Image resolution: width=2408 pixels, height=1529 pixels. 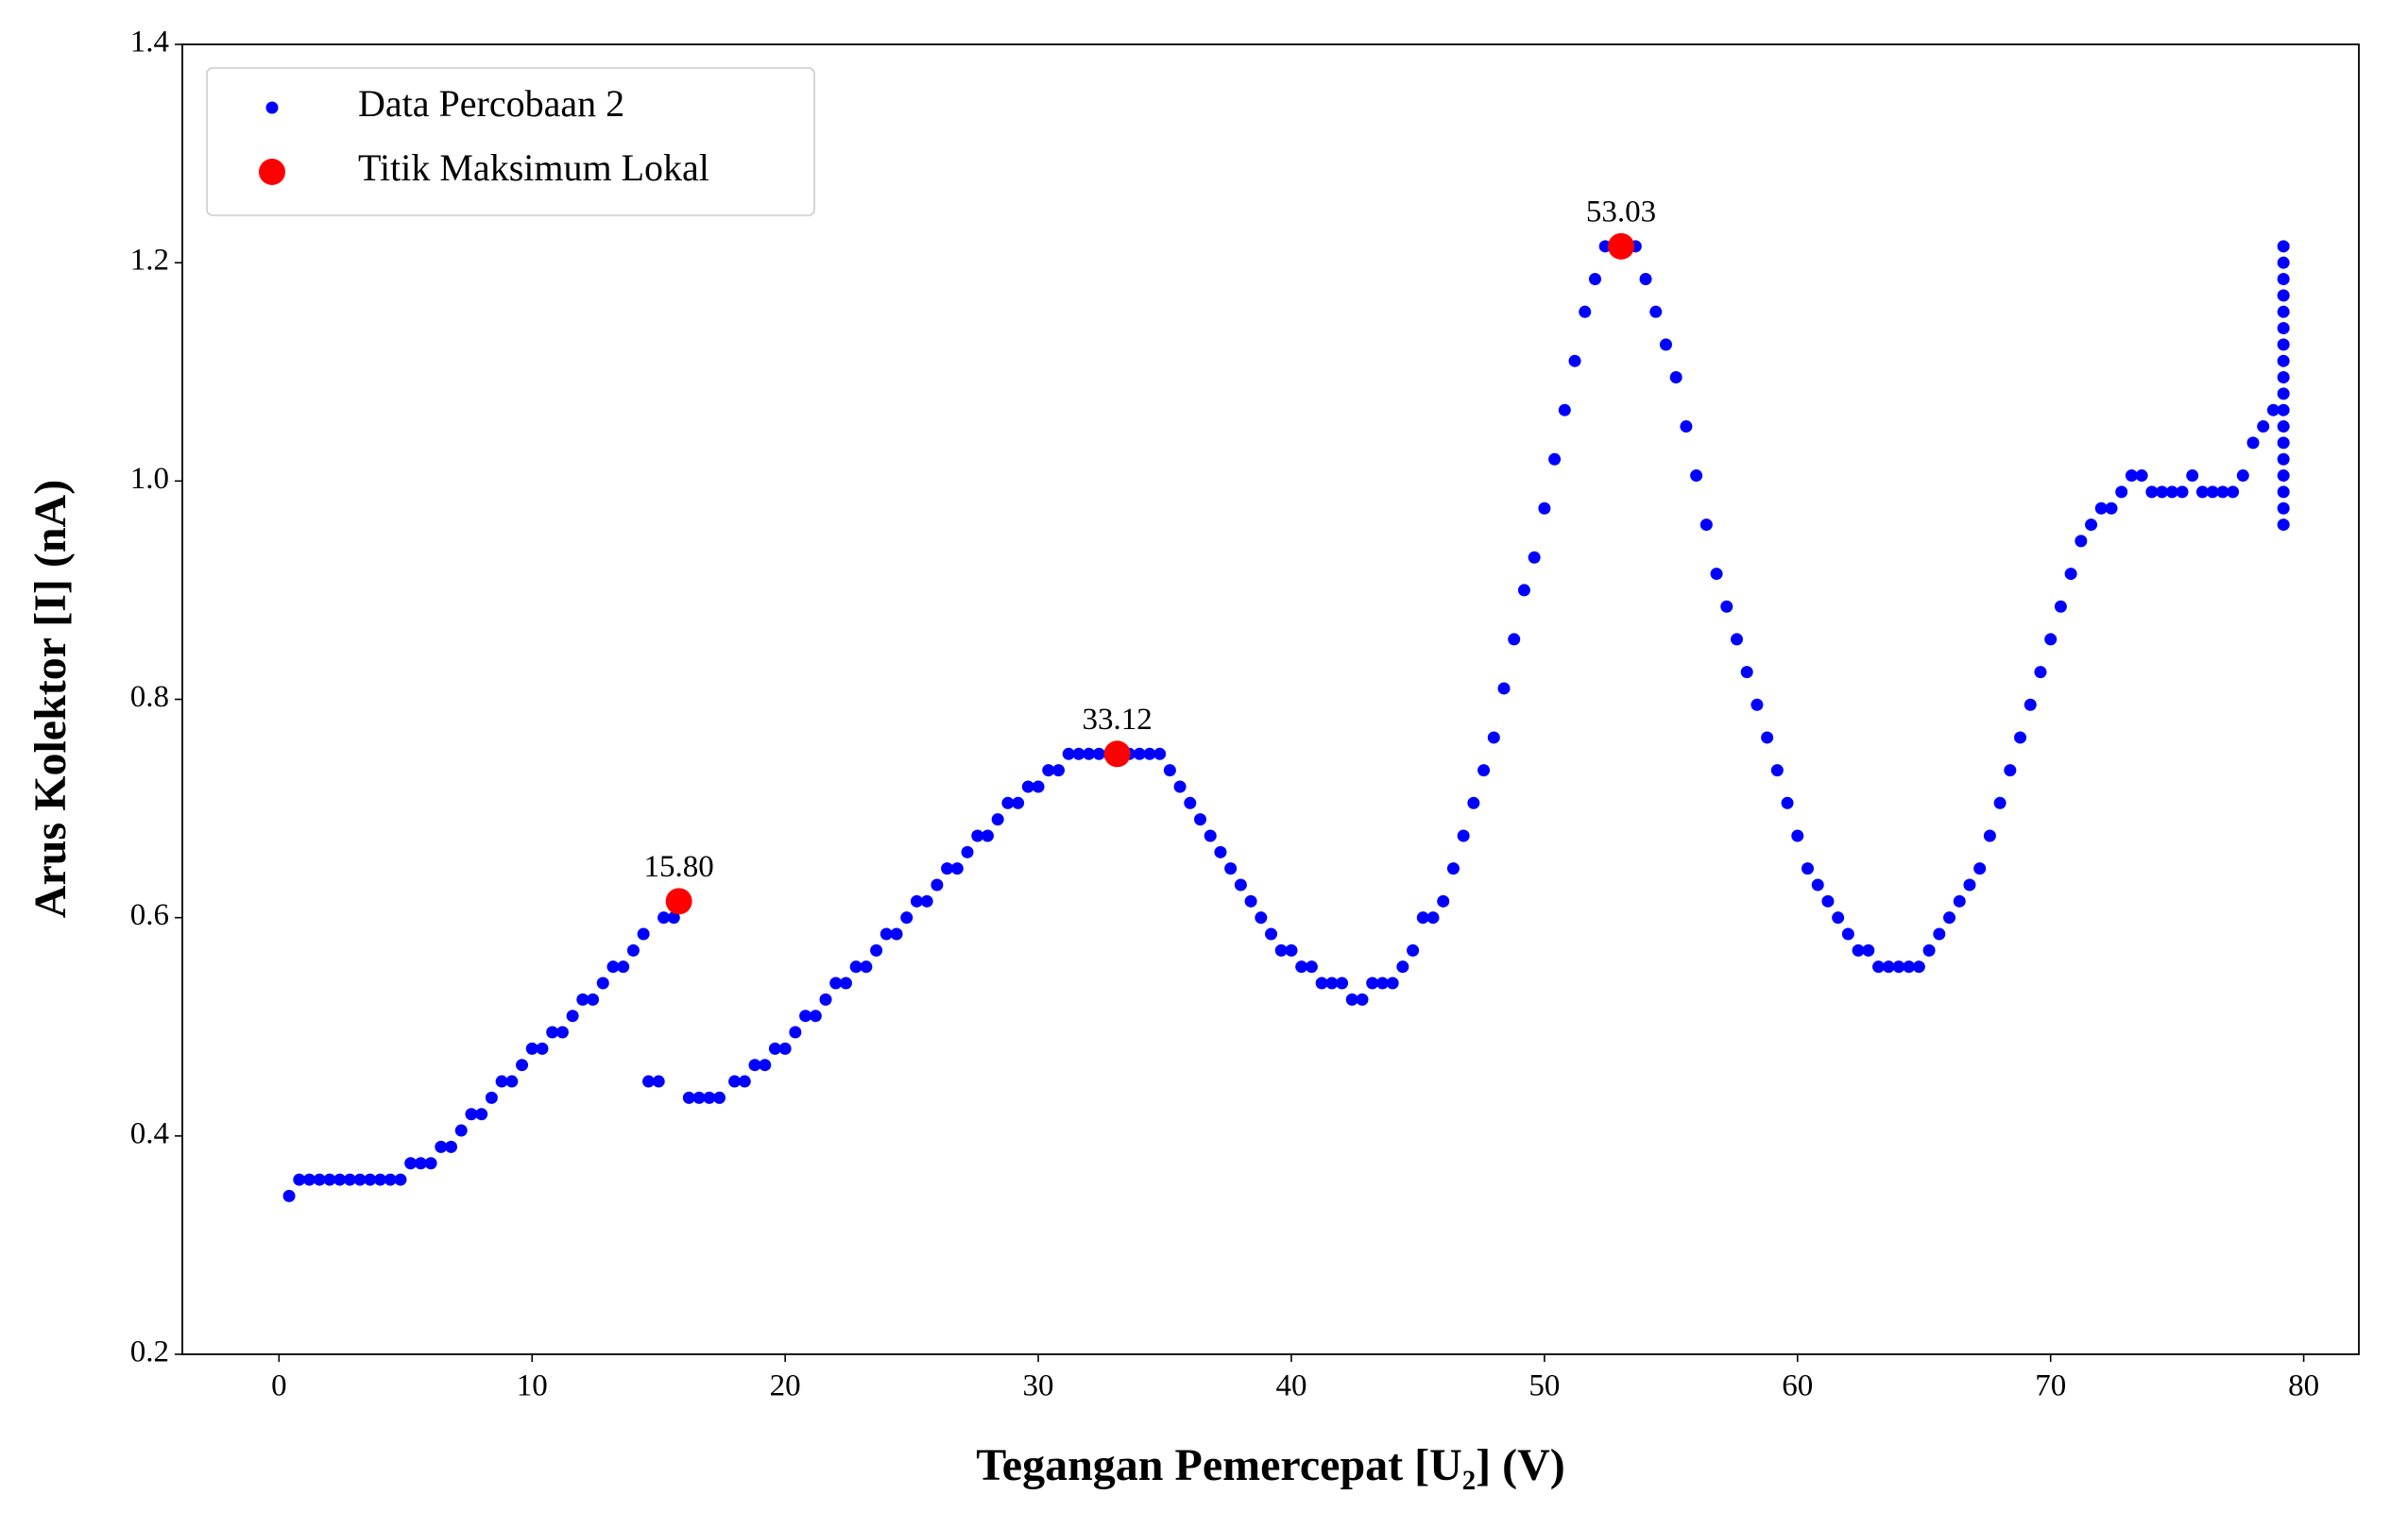 I want to click on x-tick-label: 0, so click(x=279, y=1386).